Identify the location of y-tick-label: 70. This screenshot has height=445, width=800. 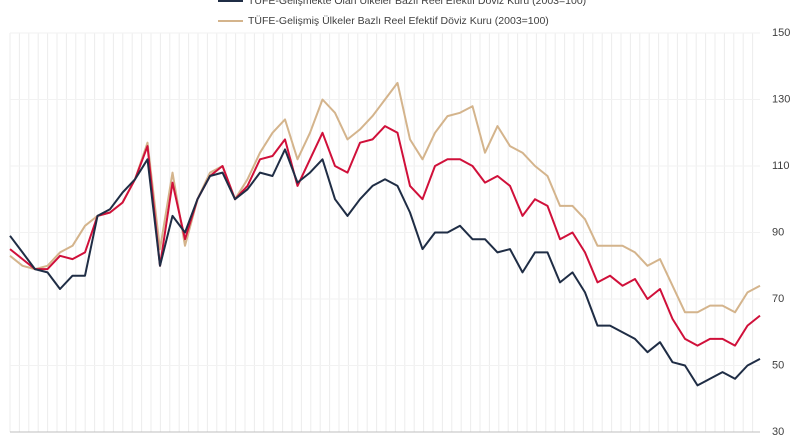
(778, 299).